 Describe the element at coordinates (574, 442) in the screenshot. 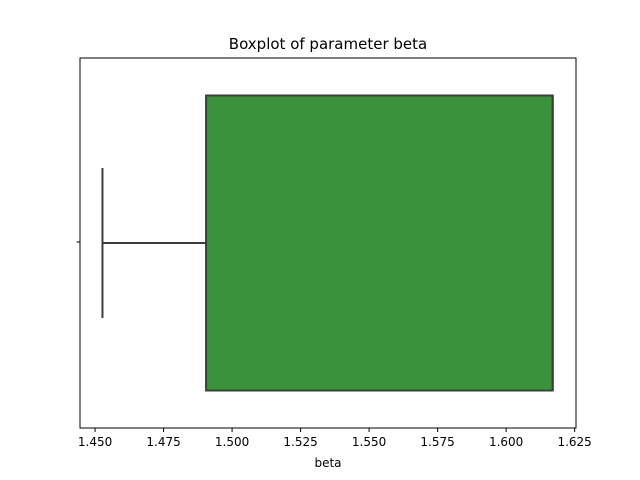

I see `x-tick-label: 1.625` at that location.